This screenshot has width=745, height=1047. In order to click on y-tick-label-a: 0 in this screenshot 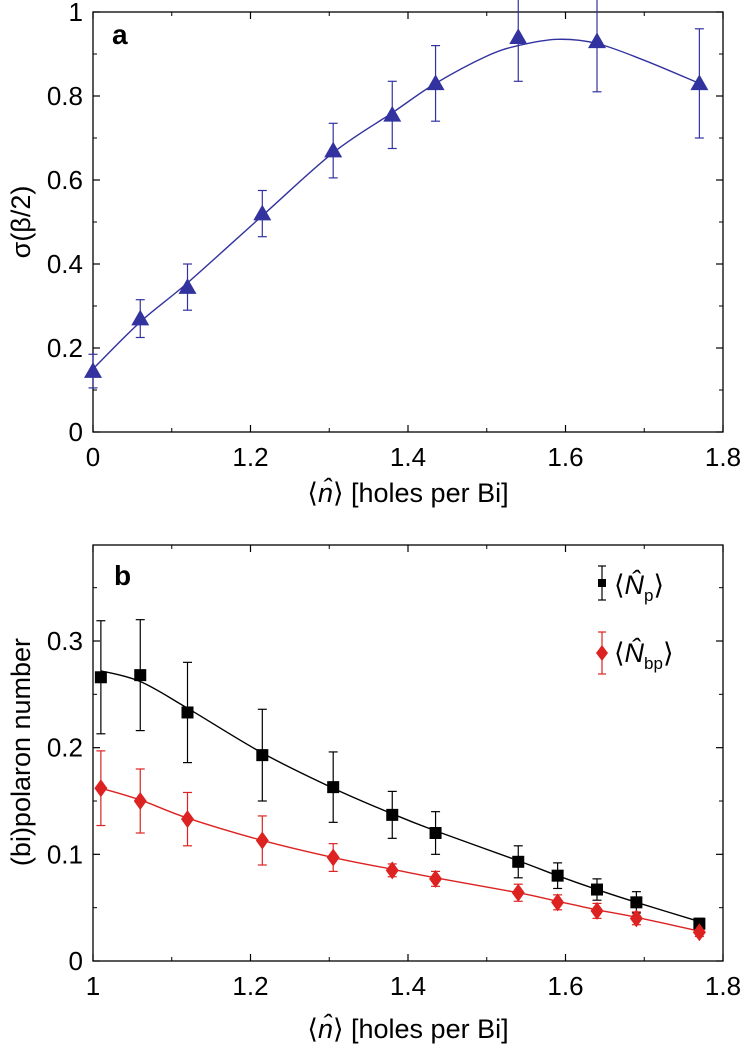, I will do `click(76, 432)`.